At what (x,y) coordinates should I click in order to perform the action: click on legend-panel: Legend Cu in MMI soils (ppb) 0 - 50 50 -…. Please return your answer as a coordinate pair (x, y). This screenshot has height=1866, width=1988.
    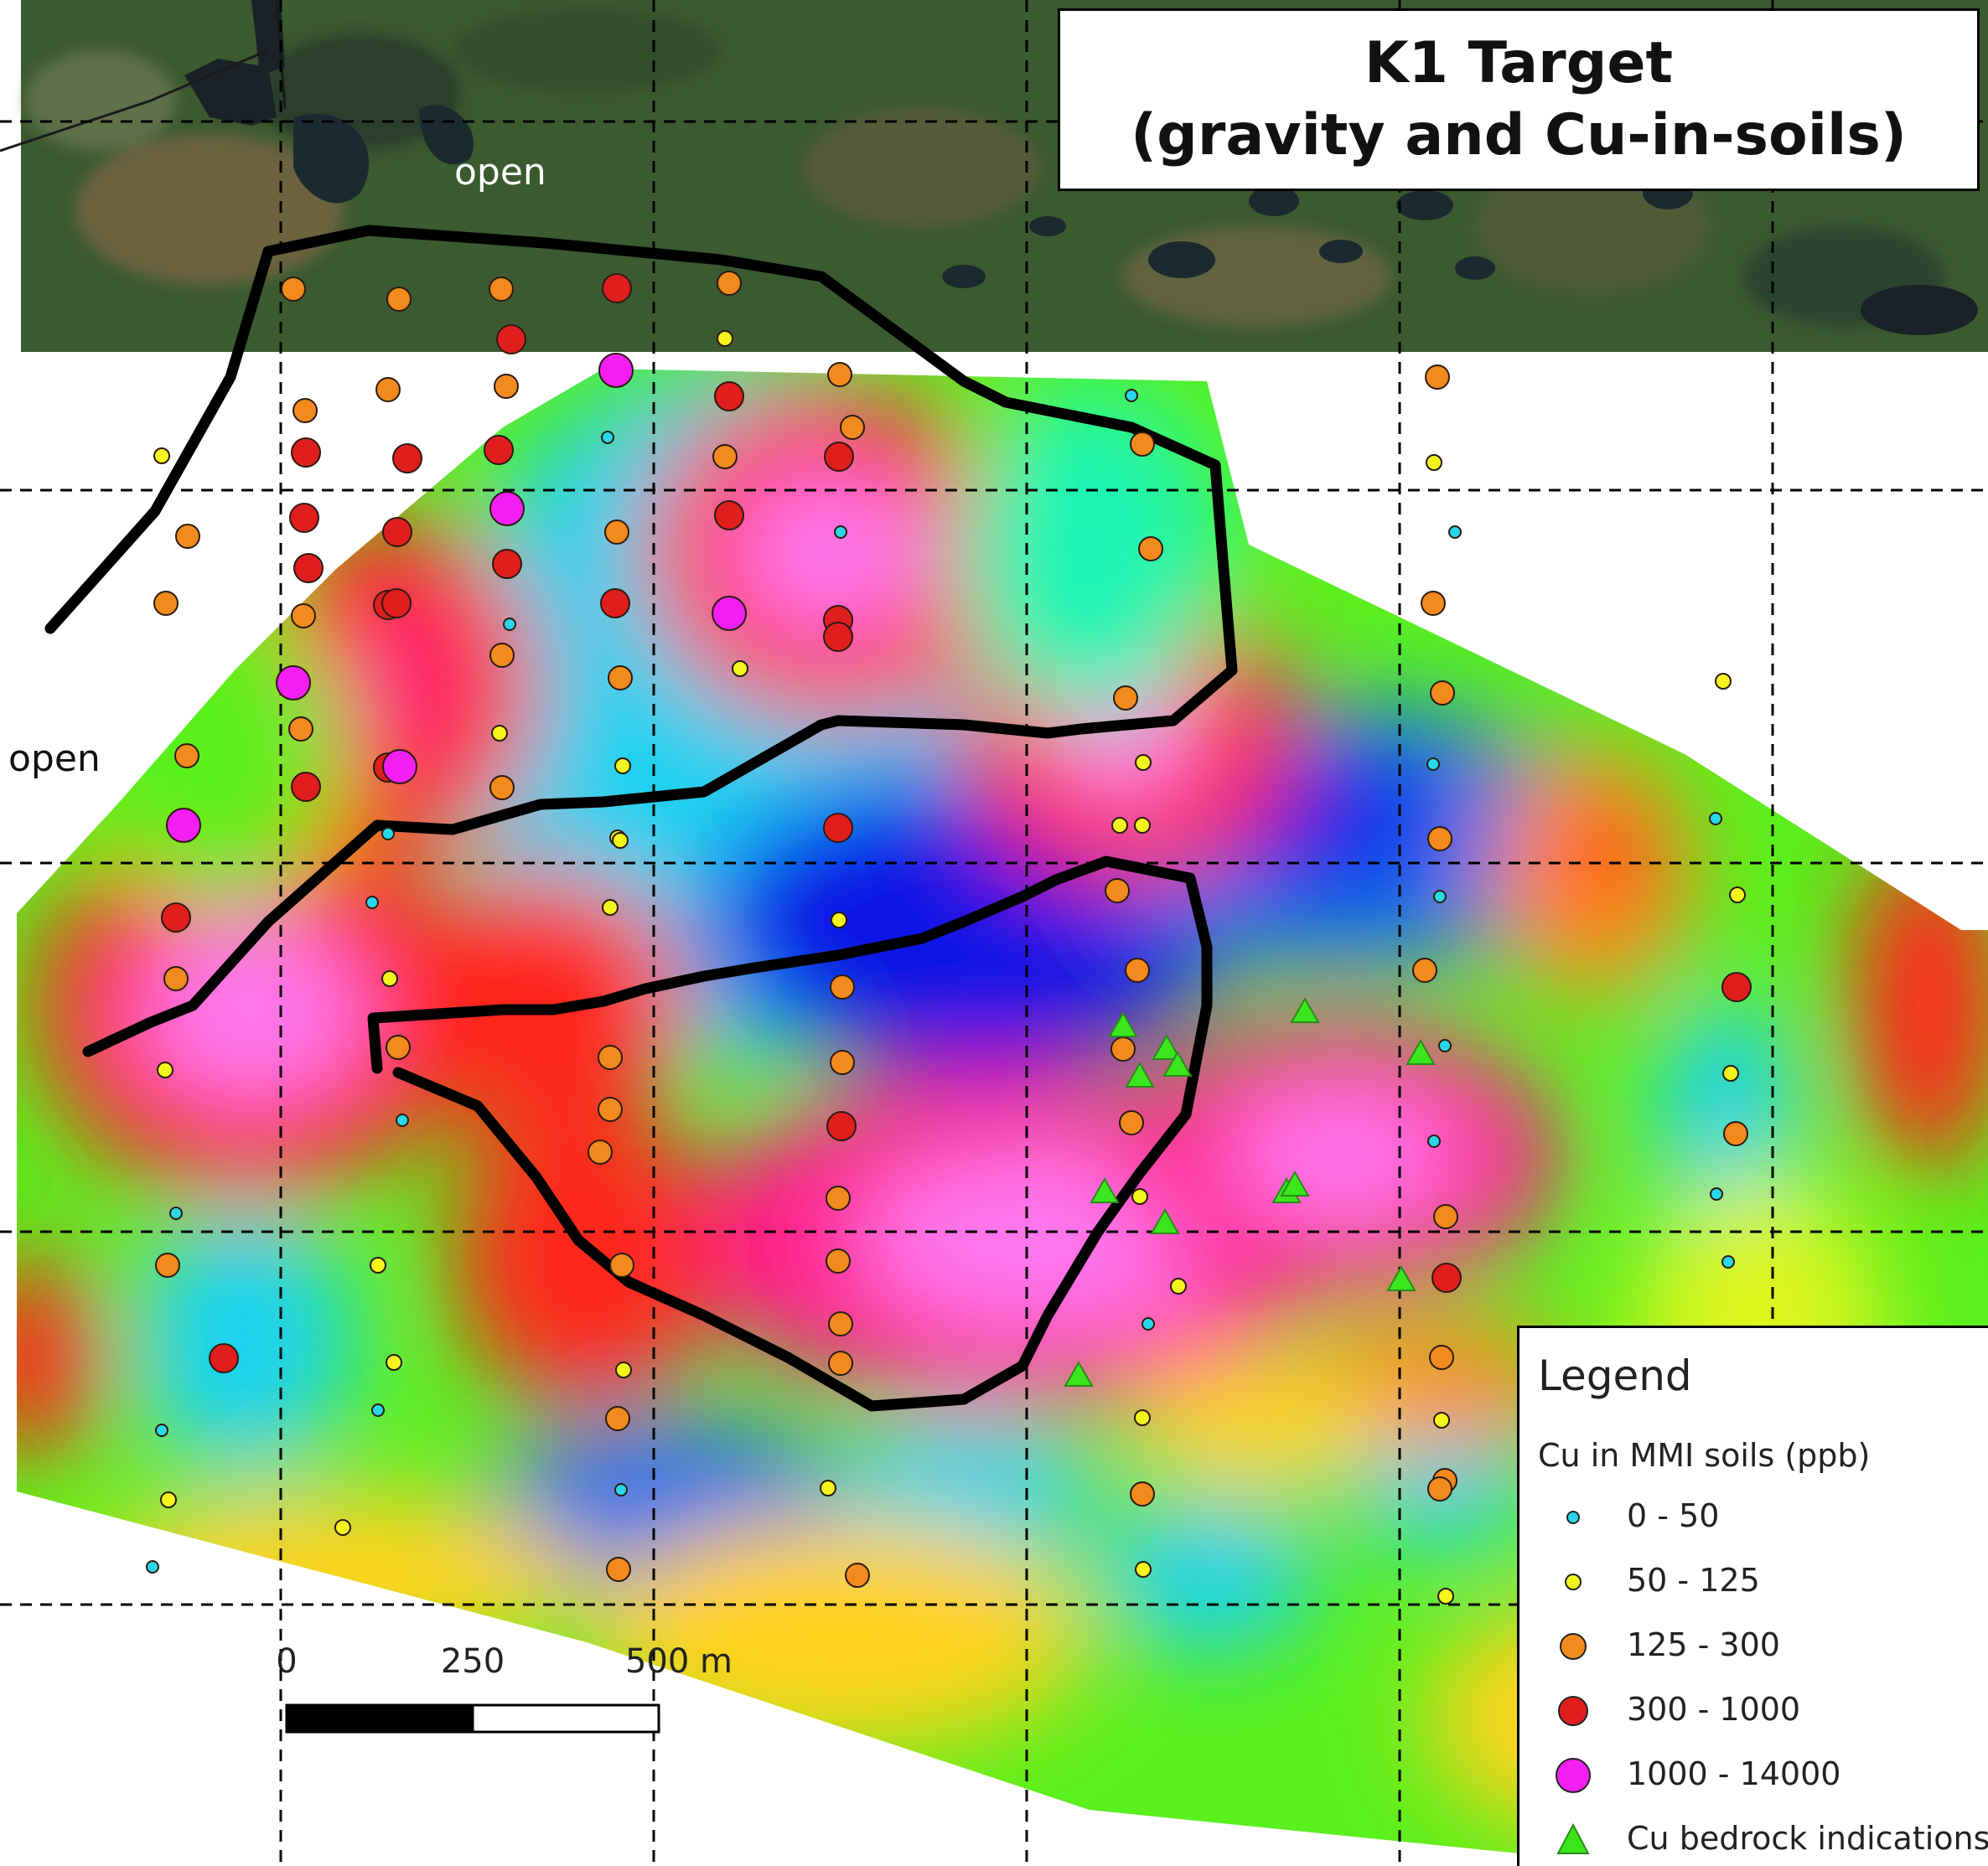
    Looking at the image, I should click on (1752, 1596).